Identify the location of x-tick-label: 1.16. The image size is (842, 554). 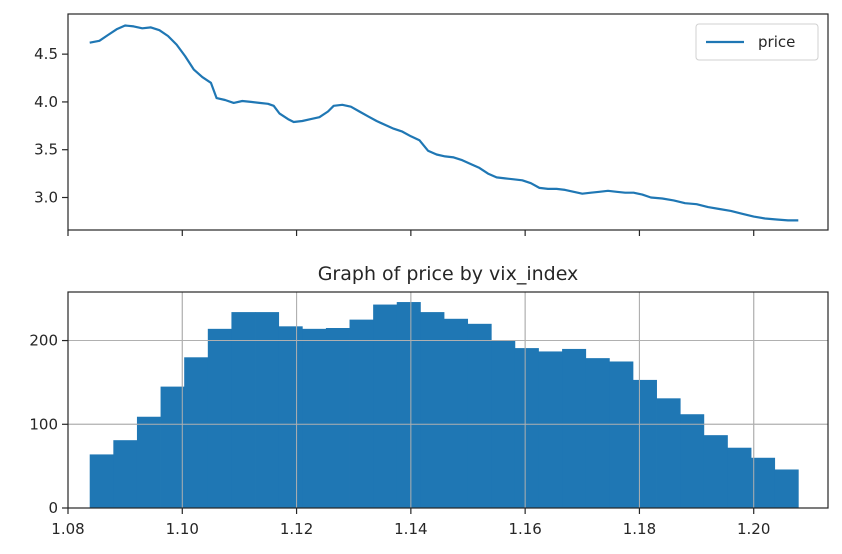
(524, 529).